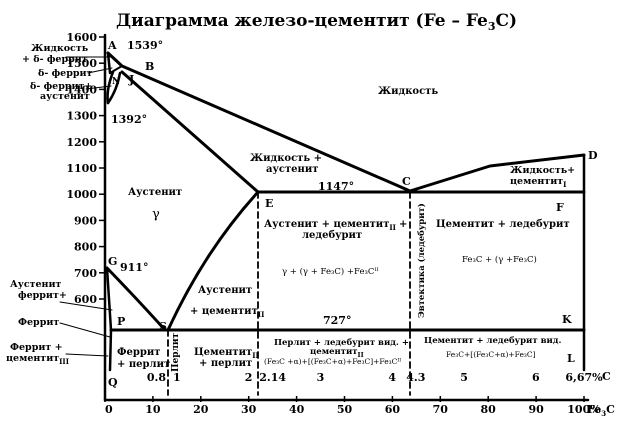 The width and height of the screenshot is (618, 423). I want to click on point-p: P, so click(121, 321).